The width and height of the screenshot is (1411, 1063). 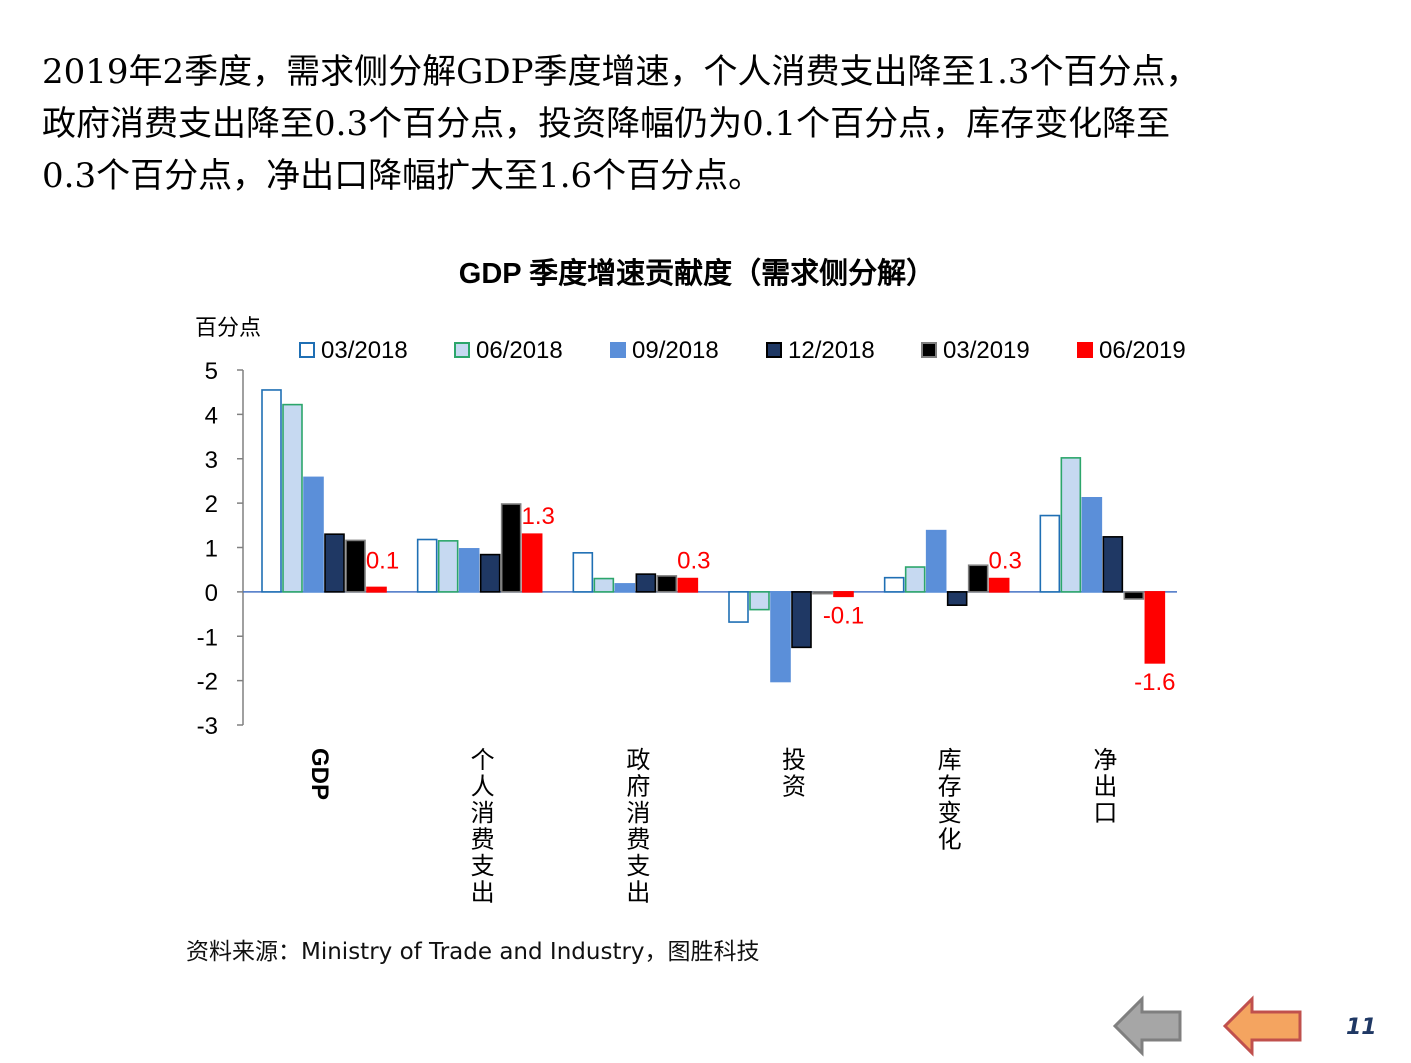 I want to click on legend-label: 12/2018, so click(x=831, y=350).